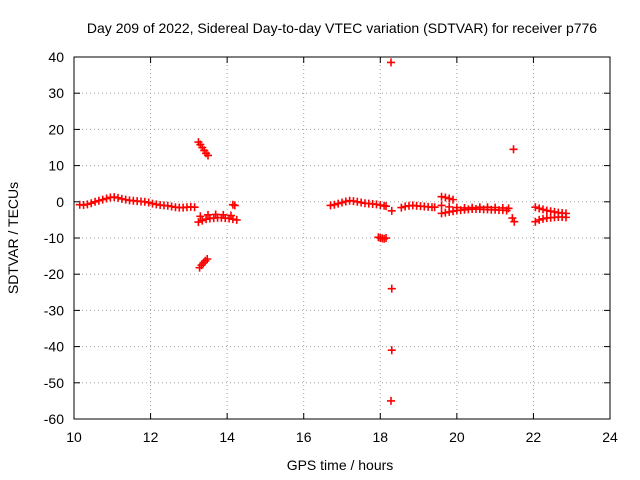 Image resolution: width=640 pixels, height=480 pixels. I want to click on y-axis-label: SDTVAR / TECUs, so click(13, 238).